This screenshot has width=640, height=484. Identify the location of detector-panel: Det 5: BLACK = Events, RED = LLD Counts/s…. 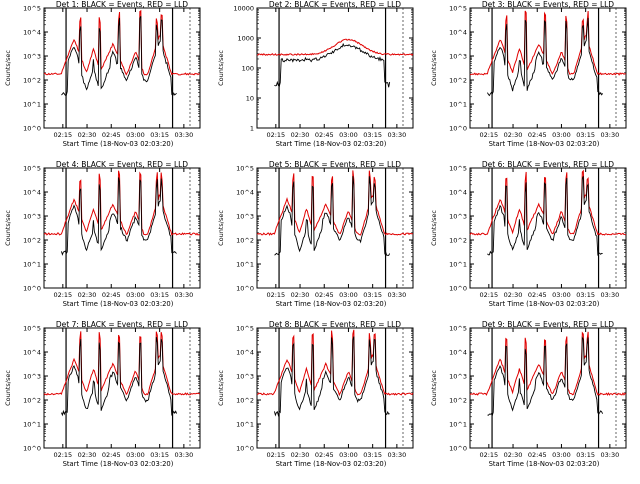
(319, 240).